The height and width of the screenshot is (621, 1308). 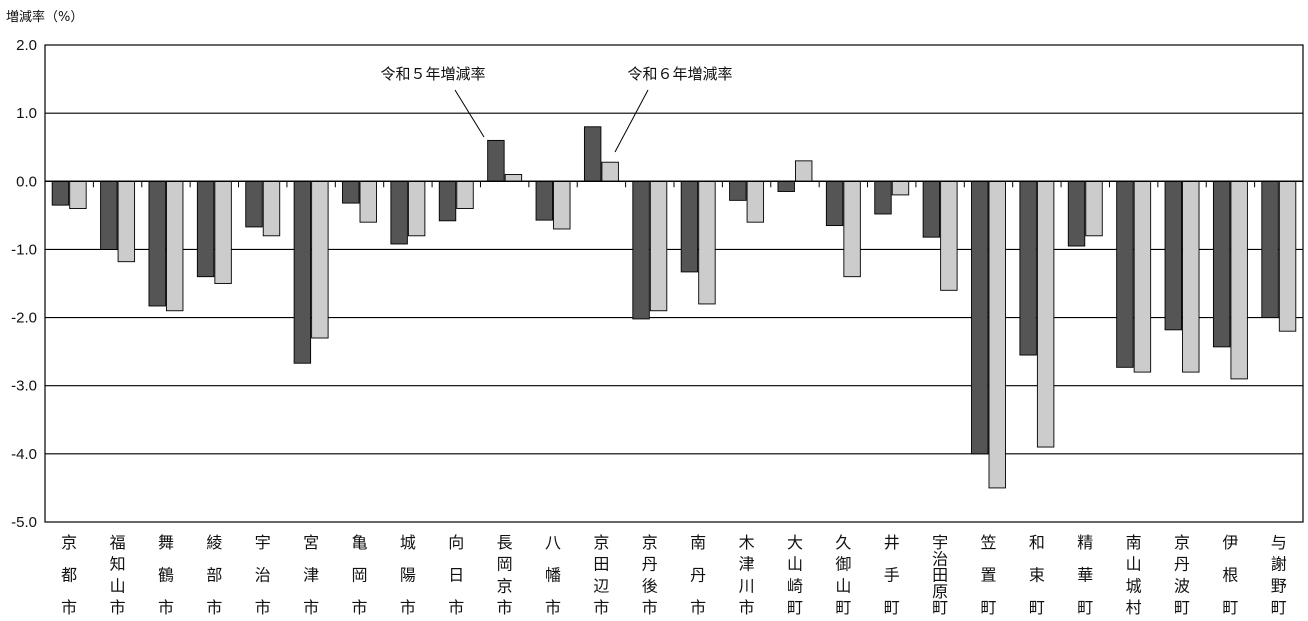 What do you see at coordinates (24, 386) in the screenshot?
I see `y-tick-label: -3.0` at bounding box center [24, 386].